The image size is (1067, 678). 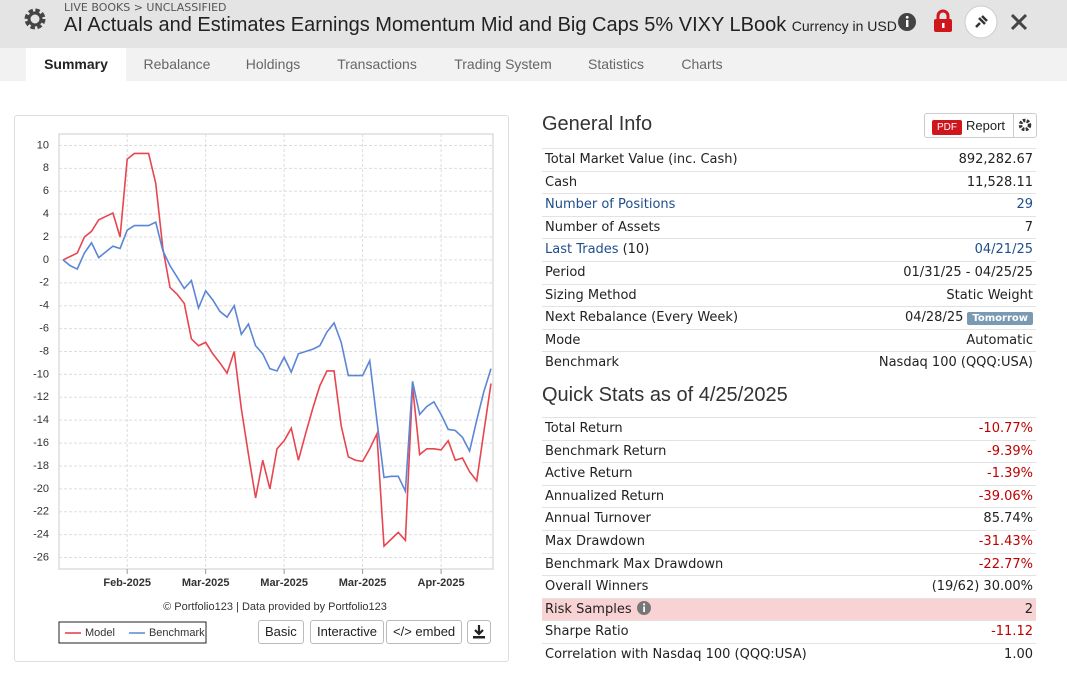 I want to click on currency: Currency in USD, so click(x=844, y=26).